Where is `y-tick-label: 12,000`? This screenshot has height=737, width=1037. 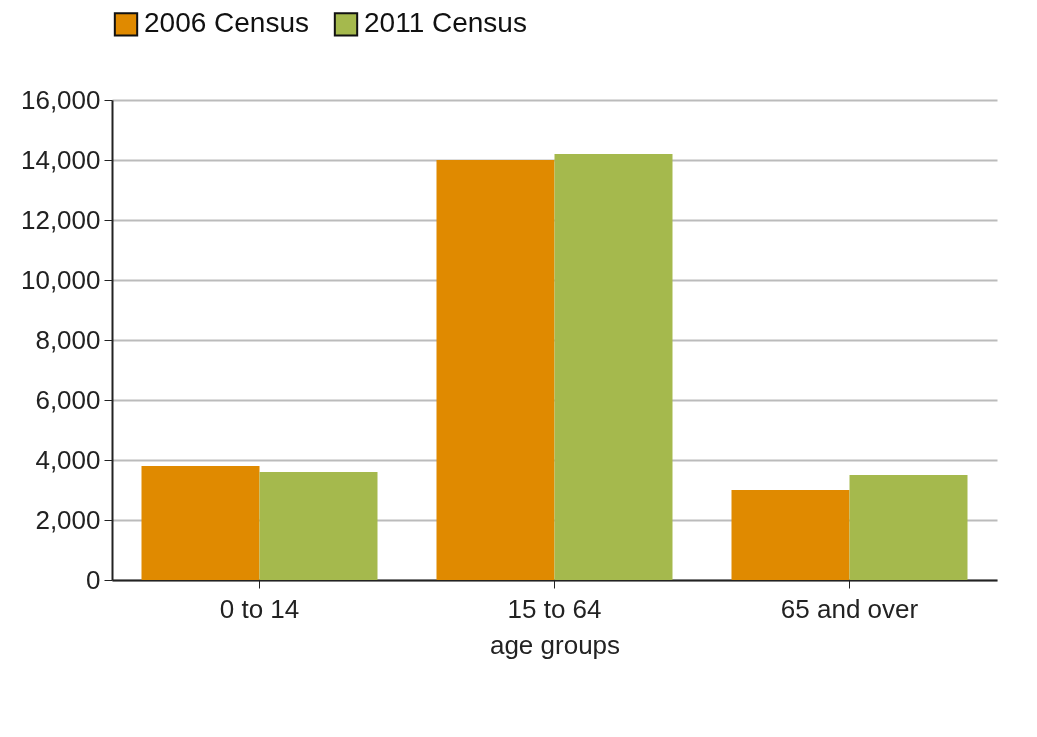
y-tick-label: 12,000 is located at coordinates (60, 219).